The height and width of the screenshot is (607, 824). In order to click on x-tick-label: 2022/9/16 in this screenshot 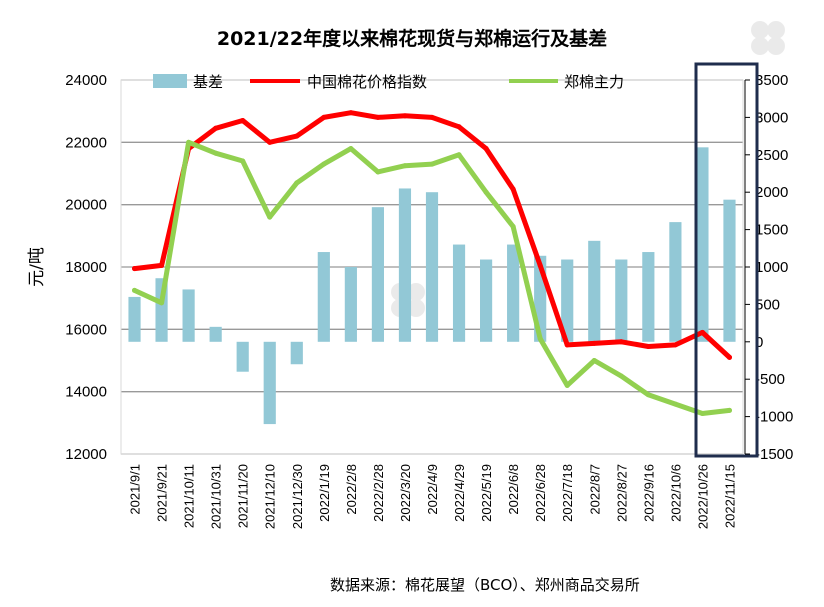, I will do `click(648, 493)`.